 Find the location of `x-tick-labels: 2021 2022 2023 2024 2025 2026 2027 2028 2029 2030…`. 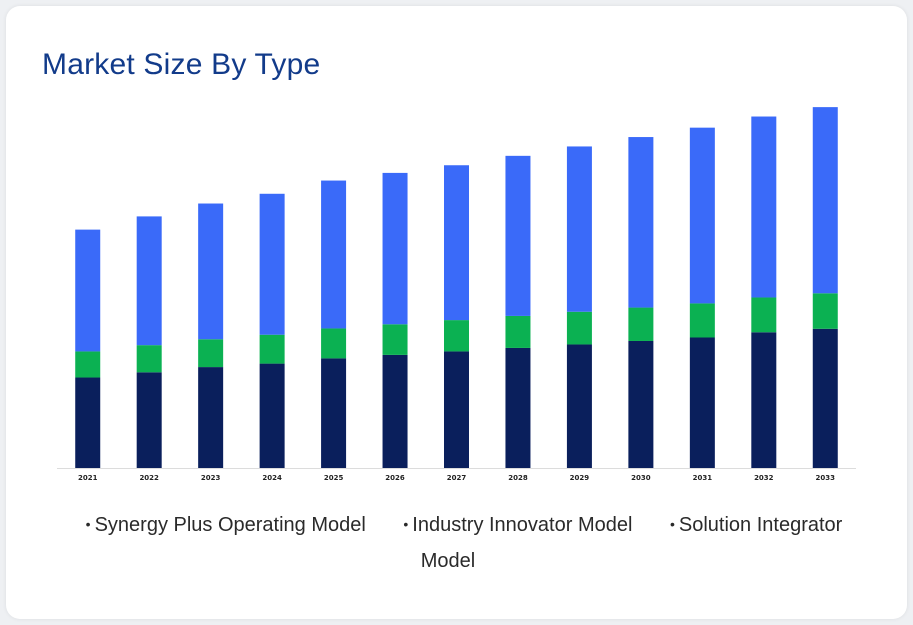

x-tick-labels: 2021 2022 2023 2024 2025 2026 2027 2028 2029 2030… is located at coordinates (456, 478).